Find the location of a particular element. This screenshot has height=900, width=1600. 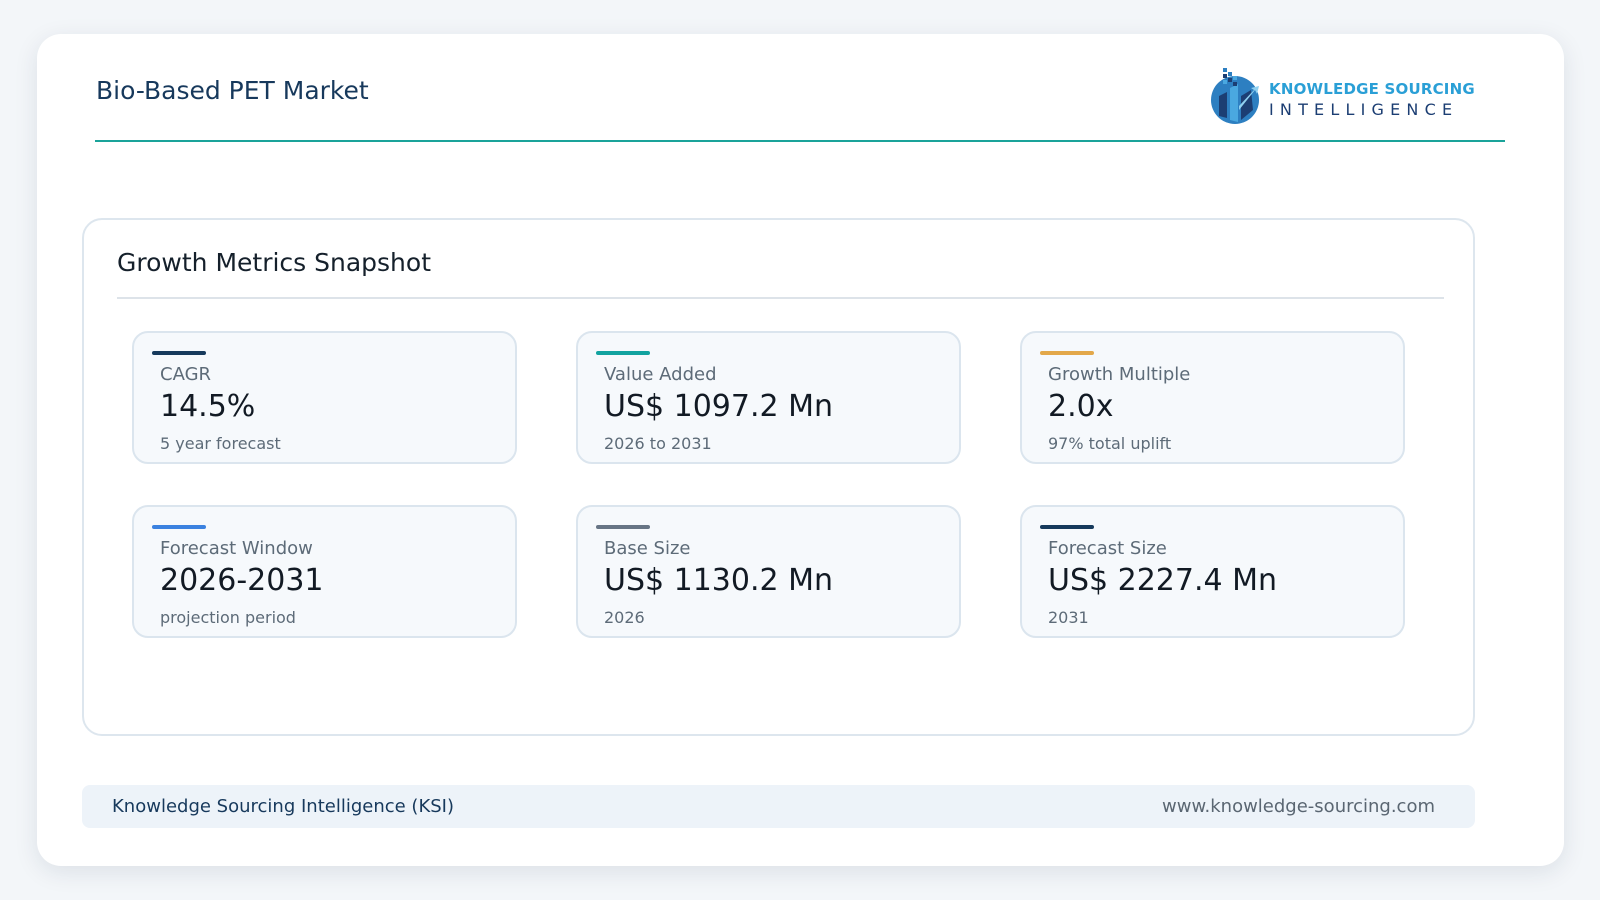

metric-note: 2031 is located at coordinates (1068, 617).